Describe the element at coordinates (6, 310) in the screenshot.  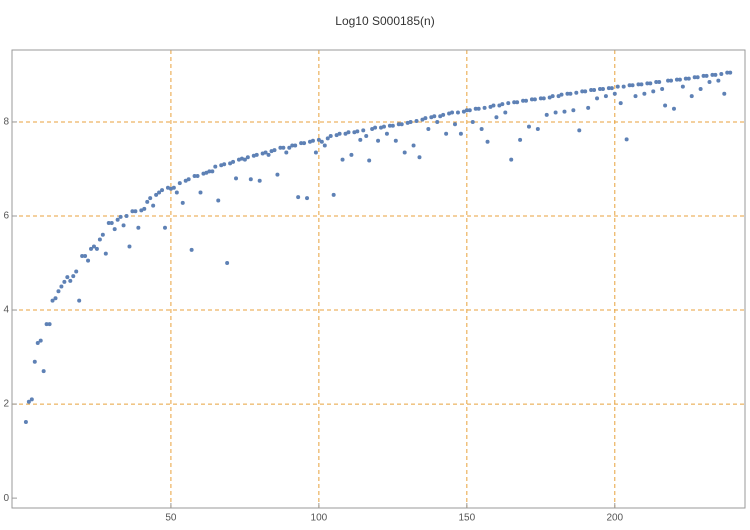
I see `y-tick-label: 4` at that location.